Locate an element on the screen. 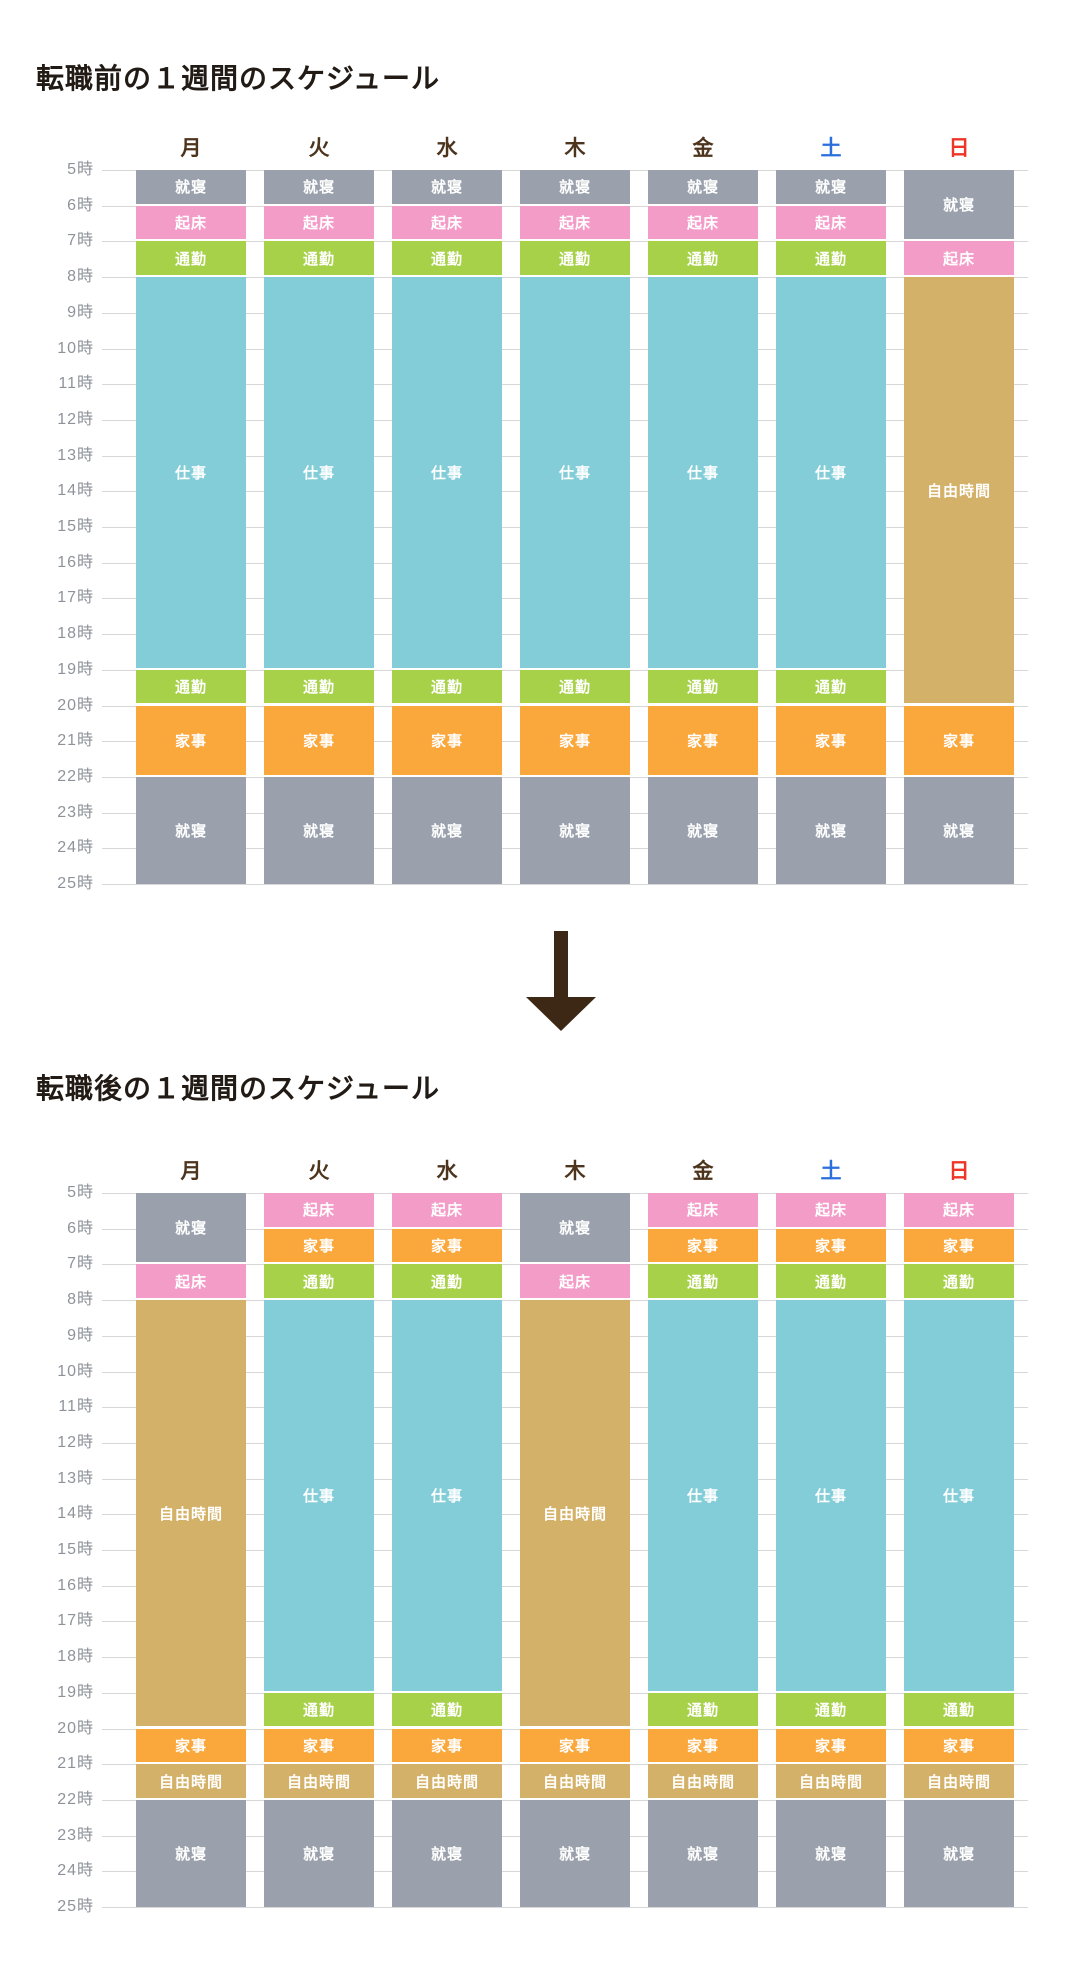 The width and height of the screenshot is (1077, 1976). time-tick-label: 18時 is located at coordinates (75, 634).